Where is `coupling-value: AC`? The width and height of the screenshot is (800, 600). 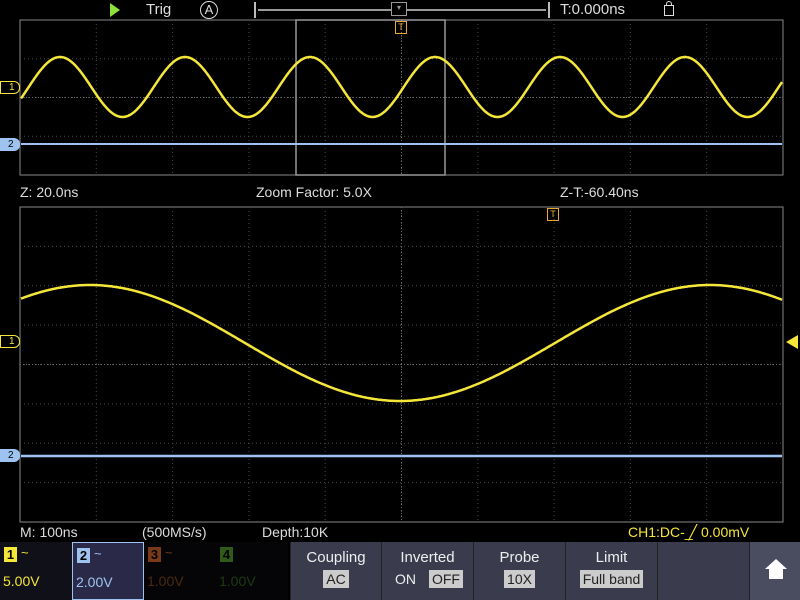
coupling-value: AC is located at coordinates (336, 579).